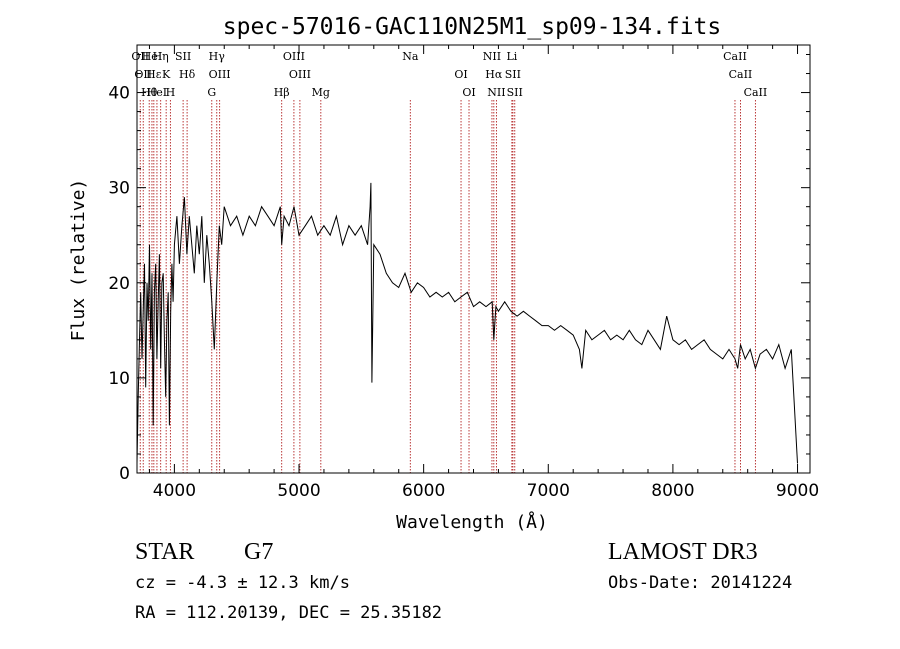  Describe the element at coordinates (217, 56) in the screenshot. I see `line-mark-label: Hγ` at that location.